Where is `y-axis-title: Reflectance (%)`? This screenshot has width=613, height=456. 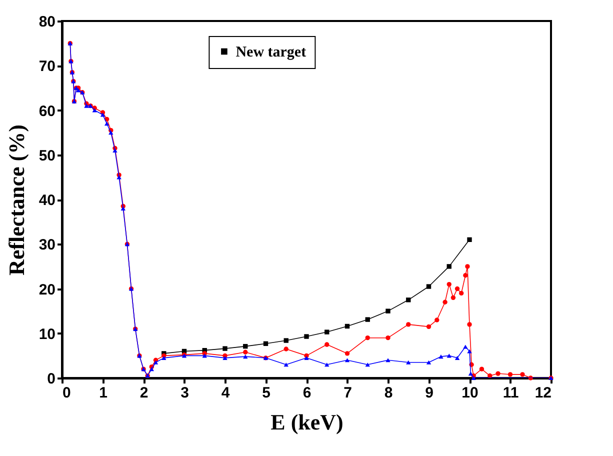
y-axis-title: Reflectance (%) is located at coordinates (16, 200).